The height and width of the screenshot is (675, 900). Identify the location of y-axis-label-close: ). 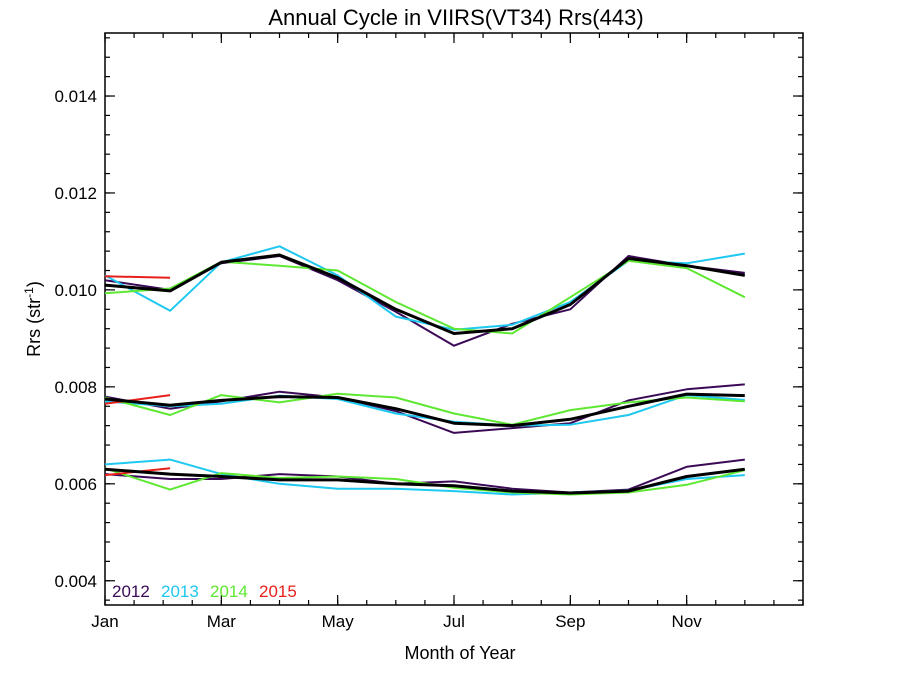
(34, 284).